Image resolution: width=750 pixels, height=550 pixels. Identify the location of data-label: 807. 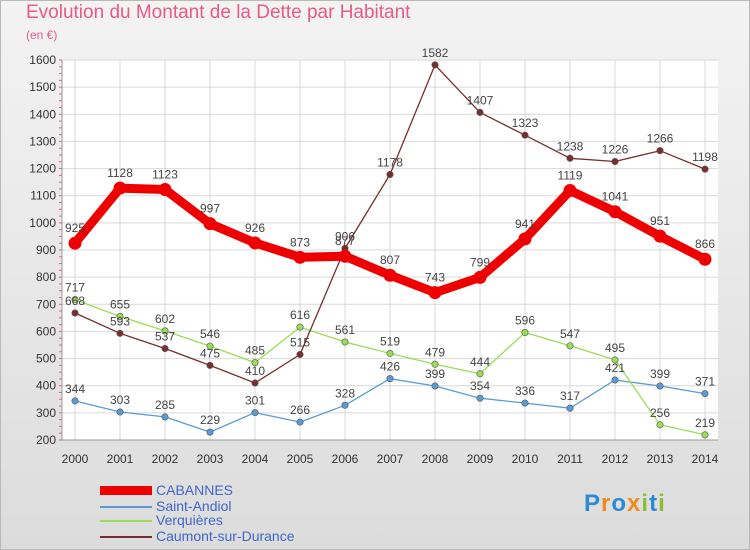
(390, 260).